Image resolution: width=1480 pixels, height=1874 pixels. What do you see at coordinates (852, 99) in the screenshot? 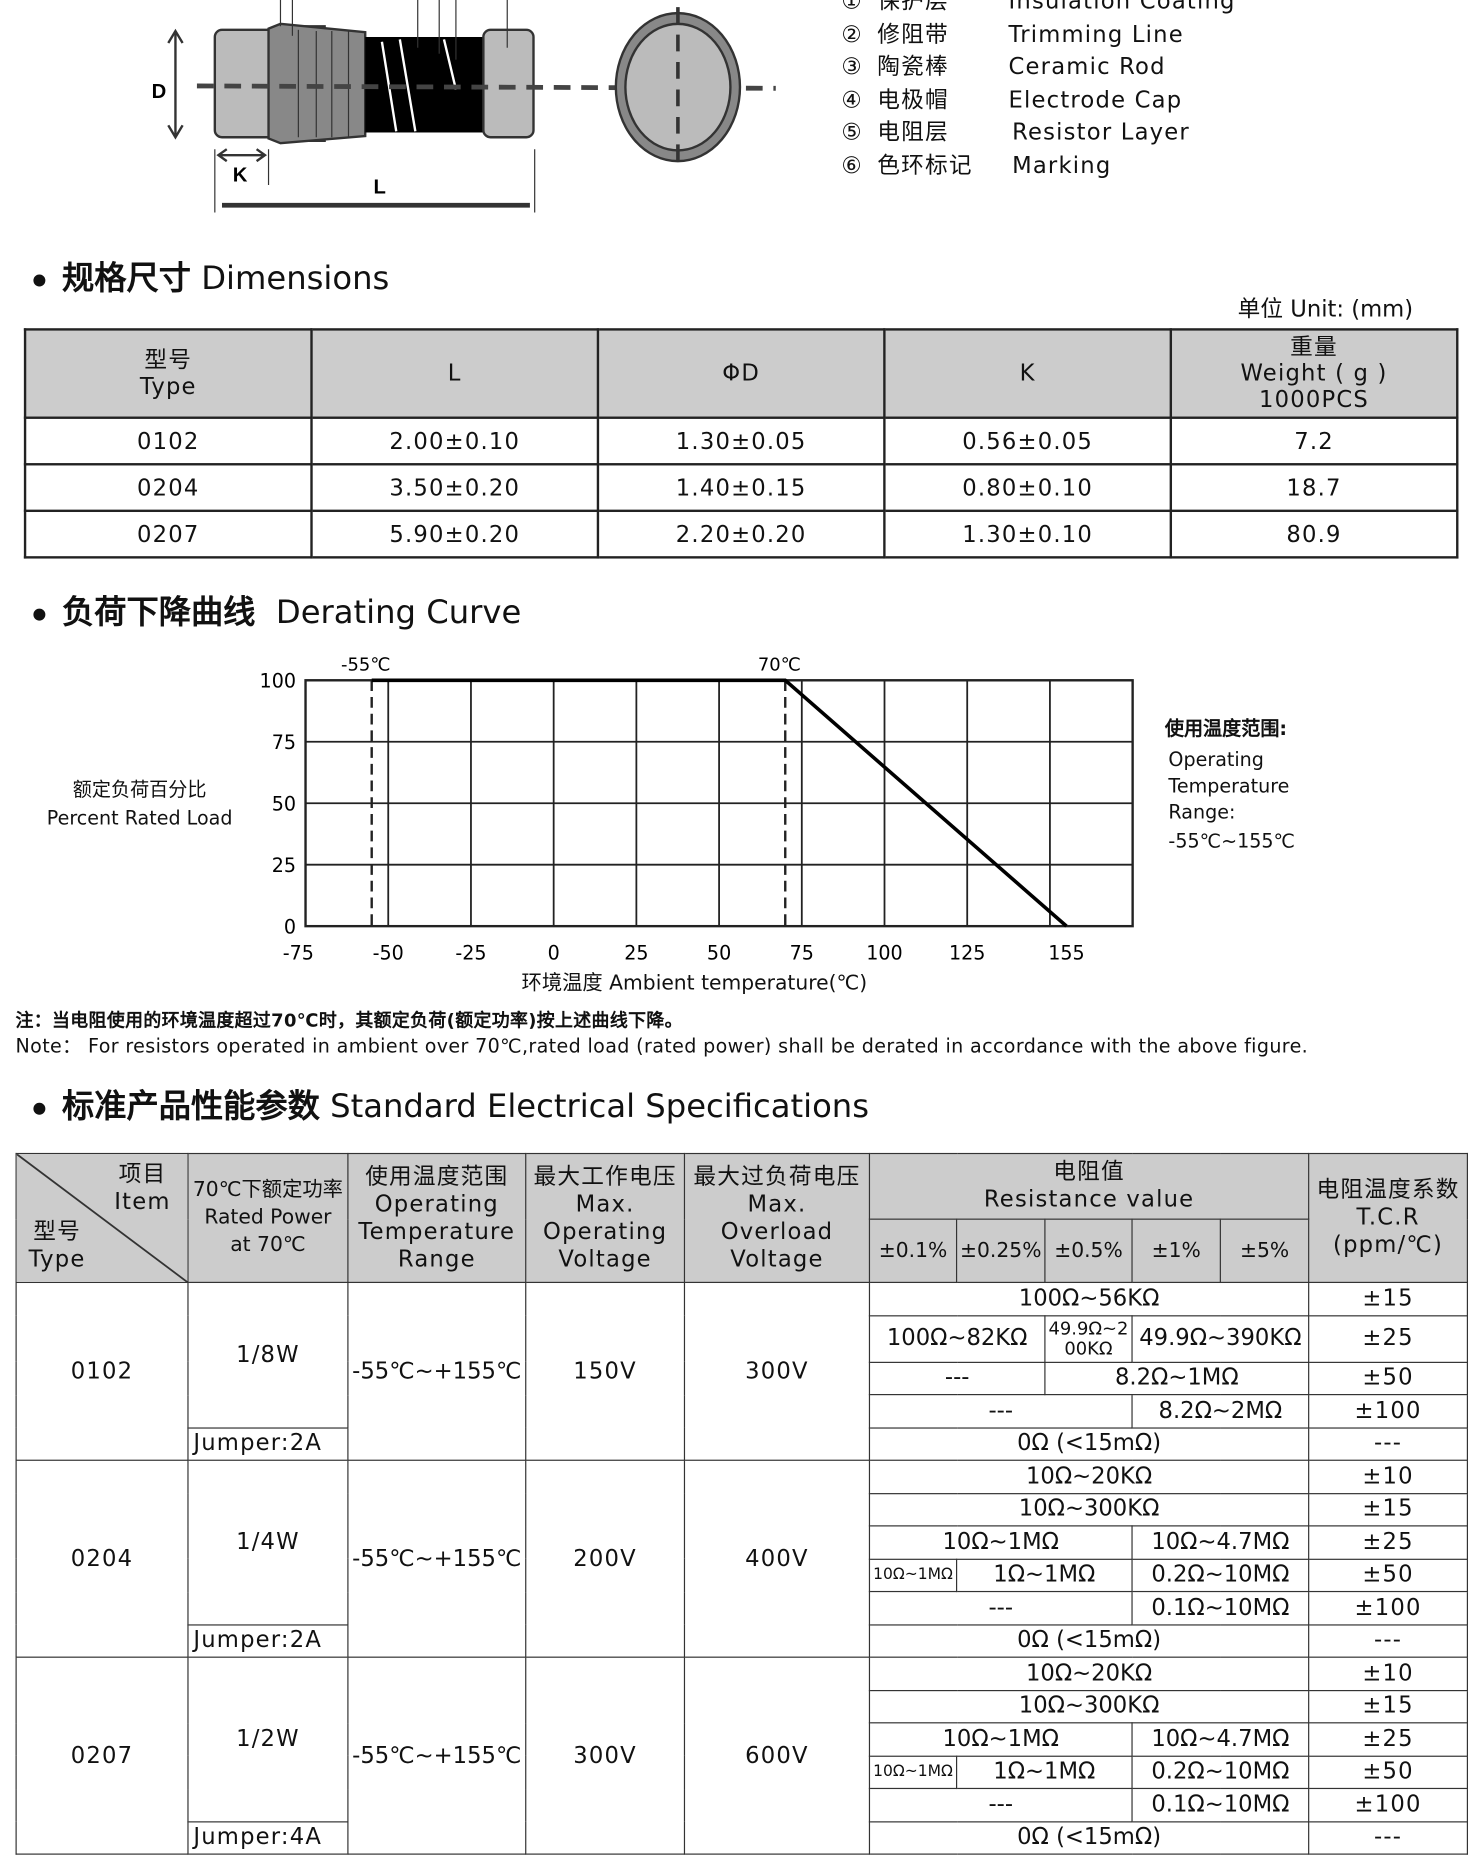
I see `legend-number: ④` at bounding box center [852, 99].